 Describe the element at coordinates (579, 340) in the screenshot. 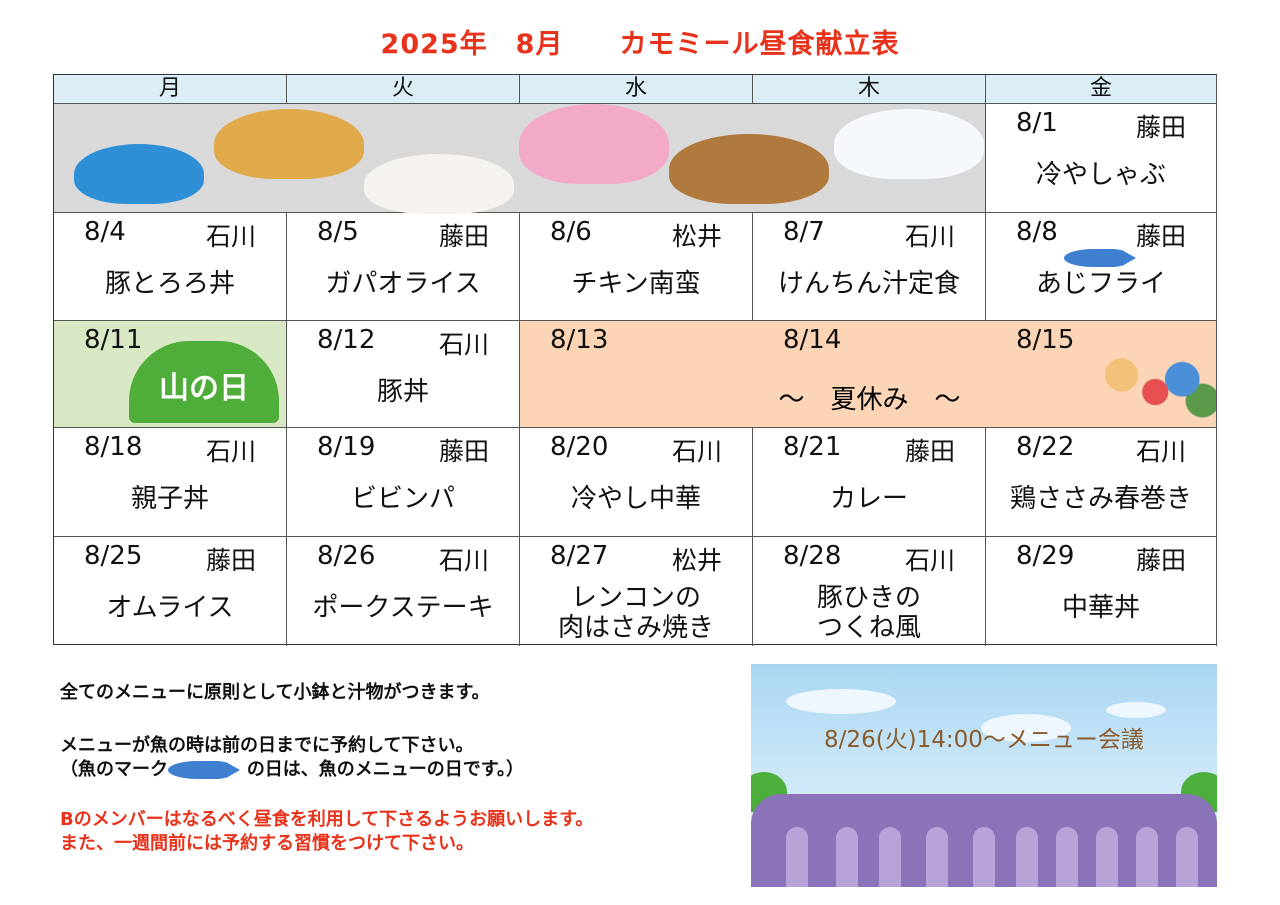

I see `day-date: 8/13` at that location.